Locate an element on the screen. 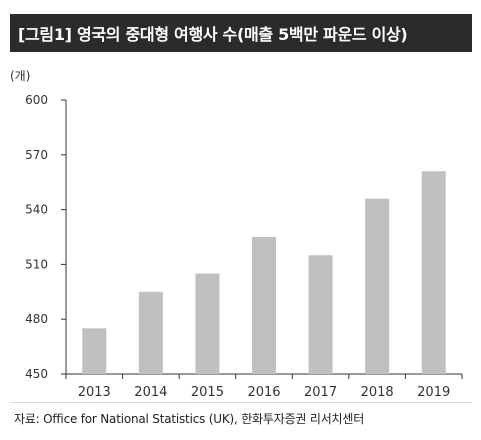 The image size is (481, 440). y-tick-label: 510 is located at coordinates (36, 264).